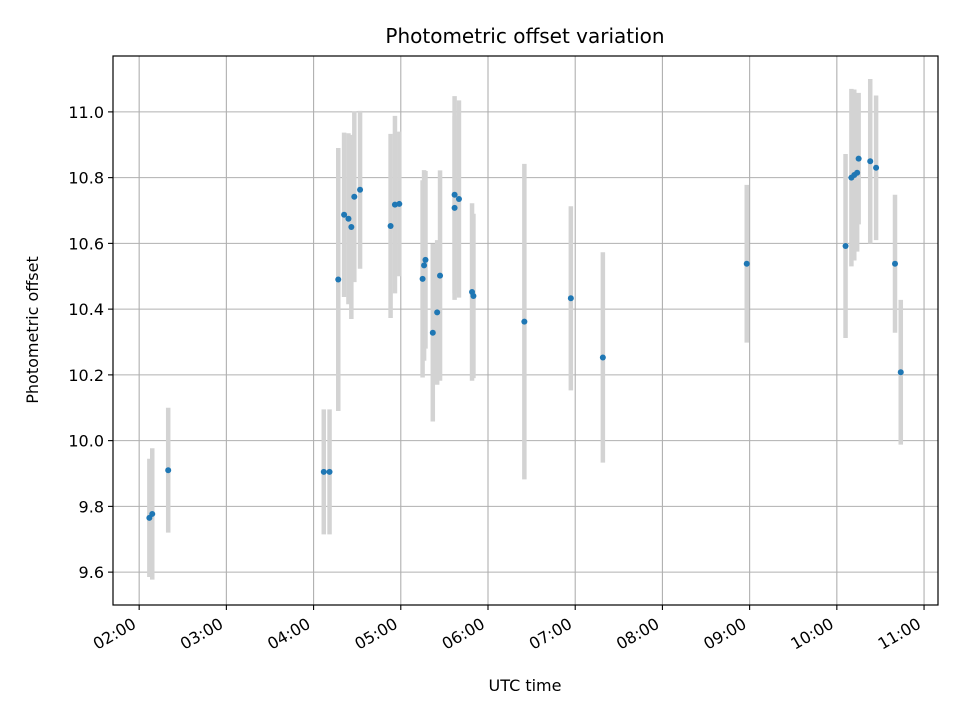 The image size is (960, 720). I want to click on y-tick-label: 9.8, so click(91, 506).